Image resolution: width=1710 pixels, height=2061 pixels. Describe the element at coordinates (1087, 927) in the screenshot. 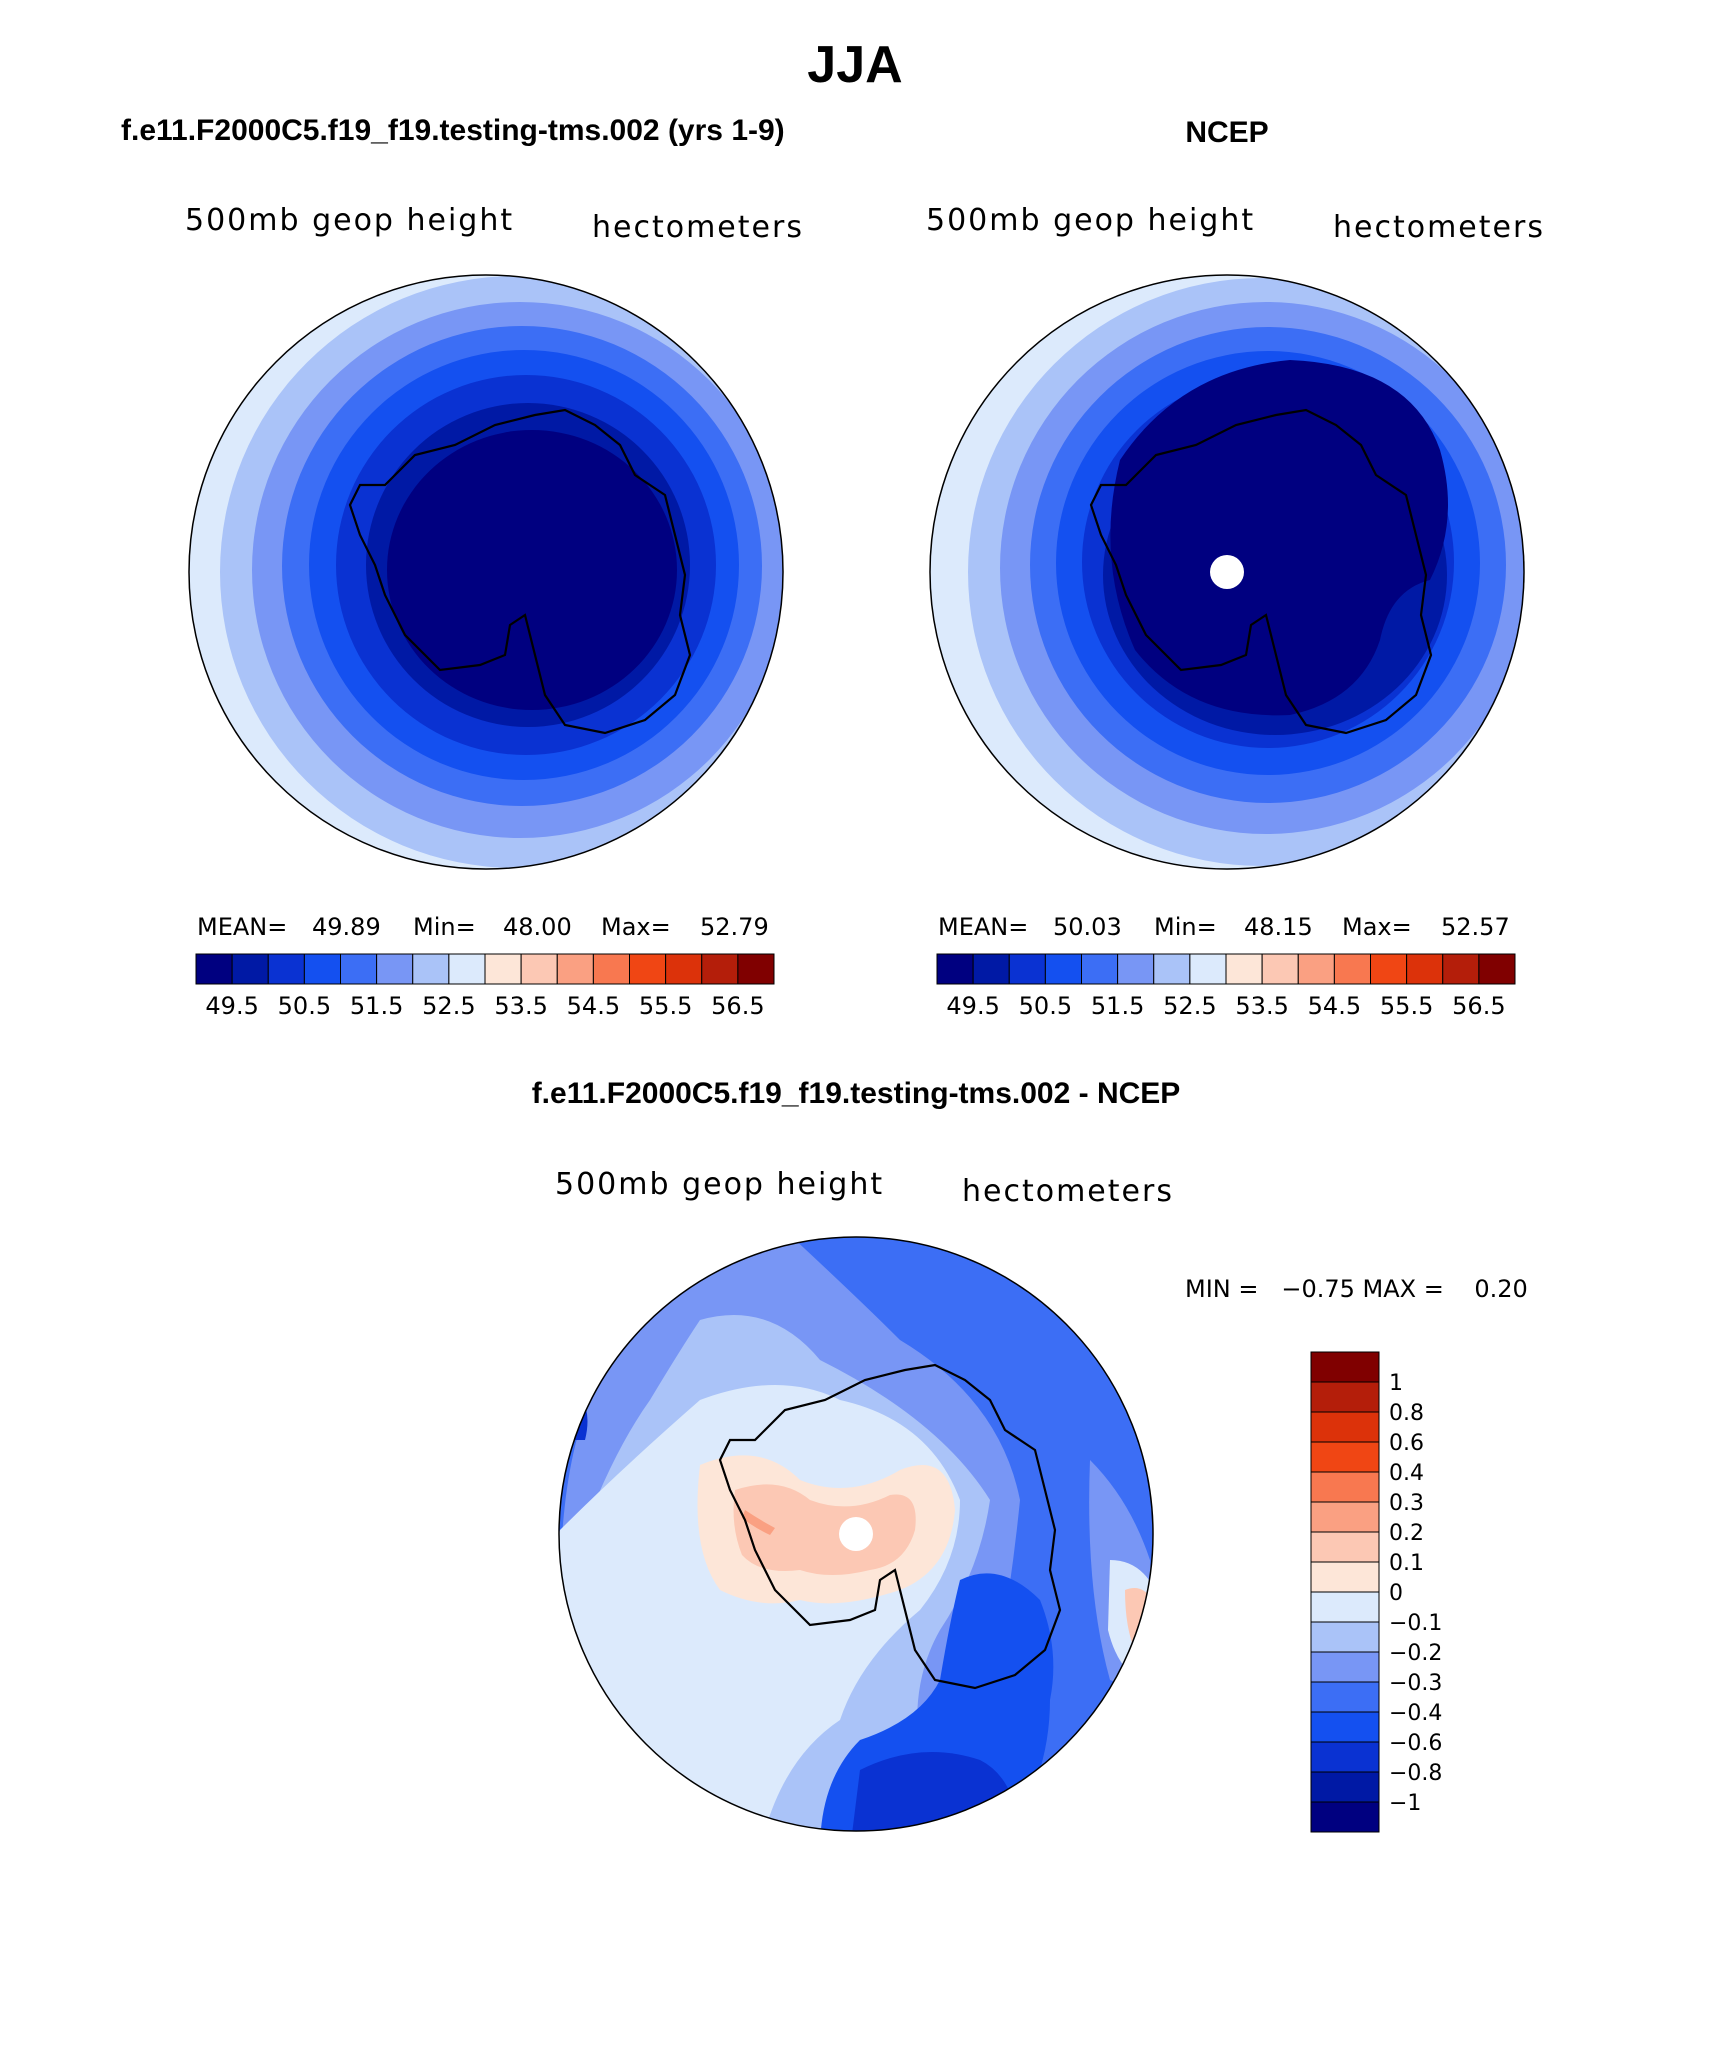

I see `stat-mean-value: 50.03` at that location.